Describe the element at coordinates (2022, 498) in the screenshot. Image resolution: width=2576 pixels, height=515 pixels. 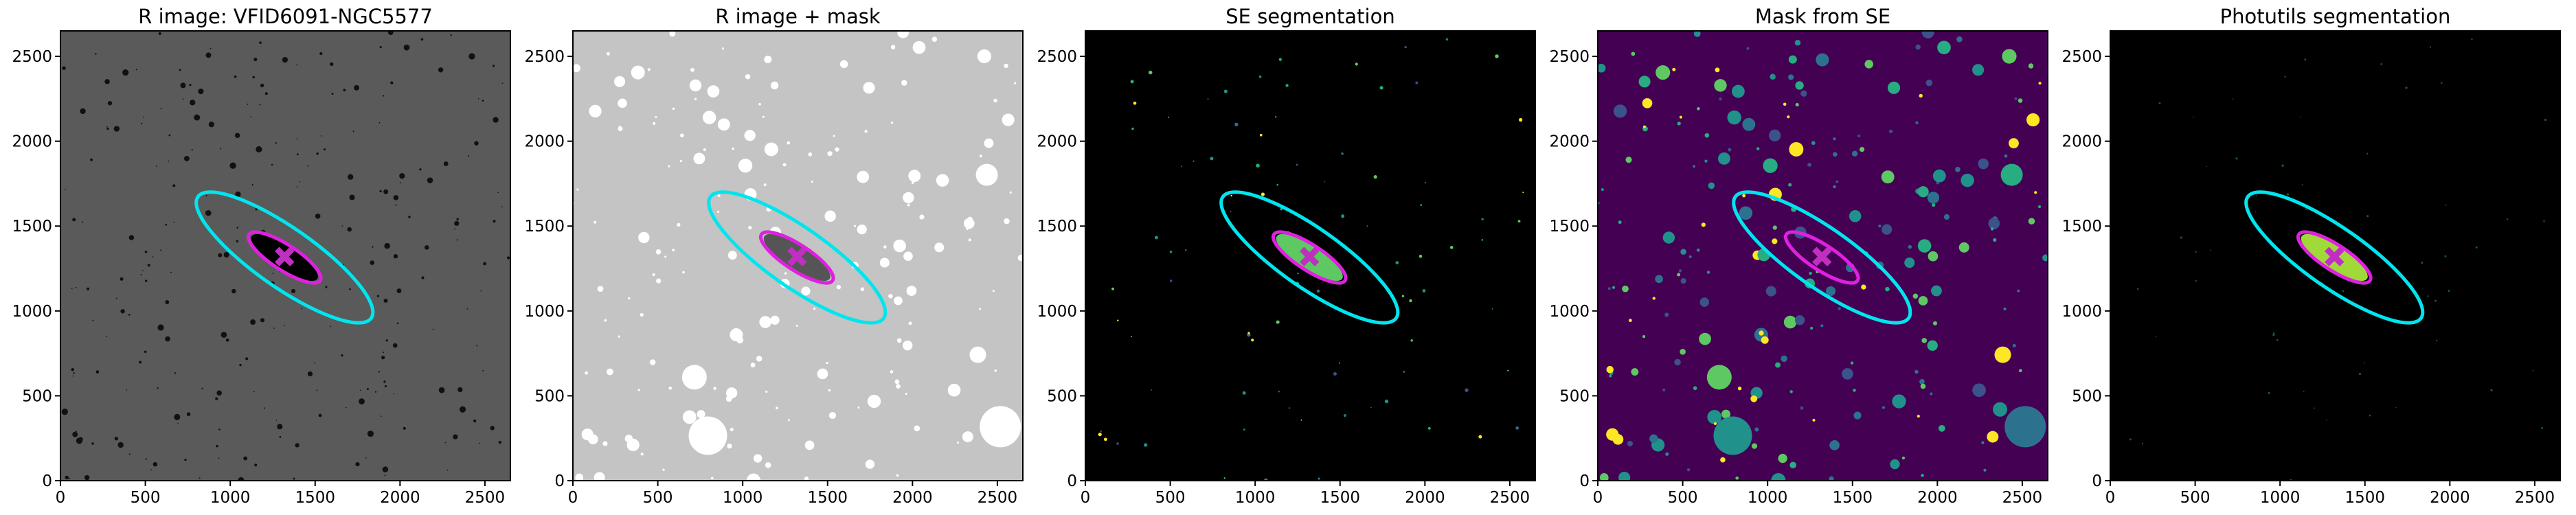
I see `x-tick-label: 2500` at that location.